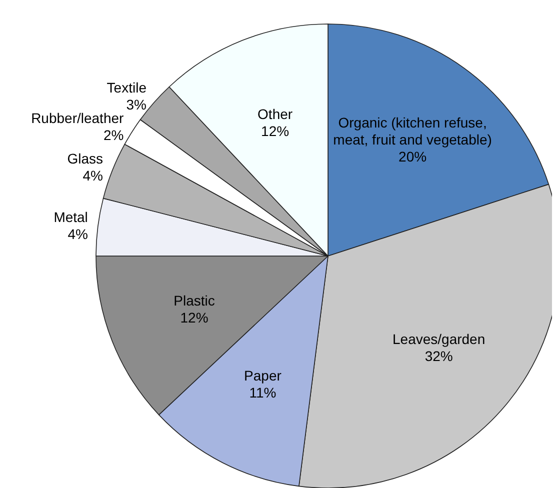 This screenshot has height=488, width=560. Describe the element at coordinates (262, 392) in the screenshot. I see `data-label: 11%` at that location.